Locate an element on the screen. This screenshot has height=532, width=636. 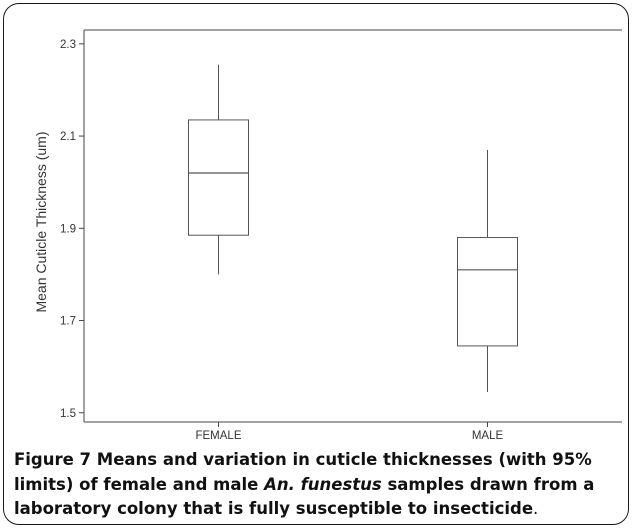
y-tick-label: 1.9 is located at coordinates (68, 229).